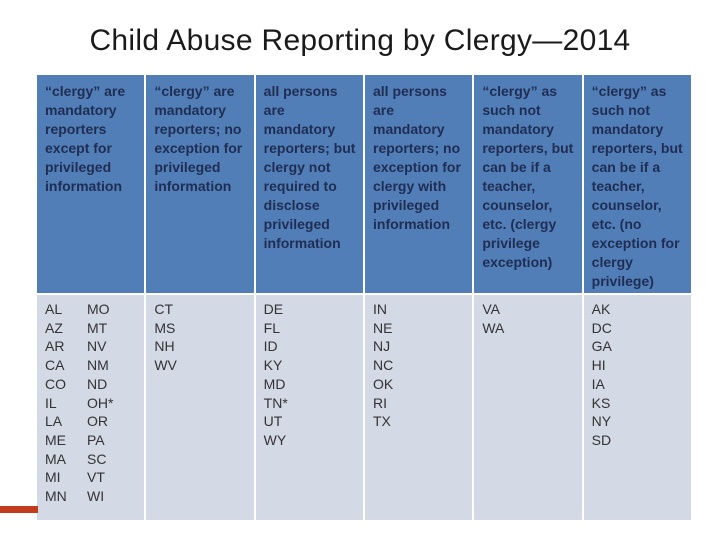 The height and width of the screenshot is (540, 720). What do you see at coordinates (96, 439) in the screenshot?
I see `state-abbrev: PA` at bounding box center [96, 439].